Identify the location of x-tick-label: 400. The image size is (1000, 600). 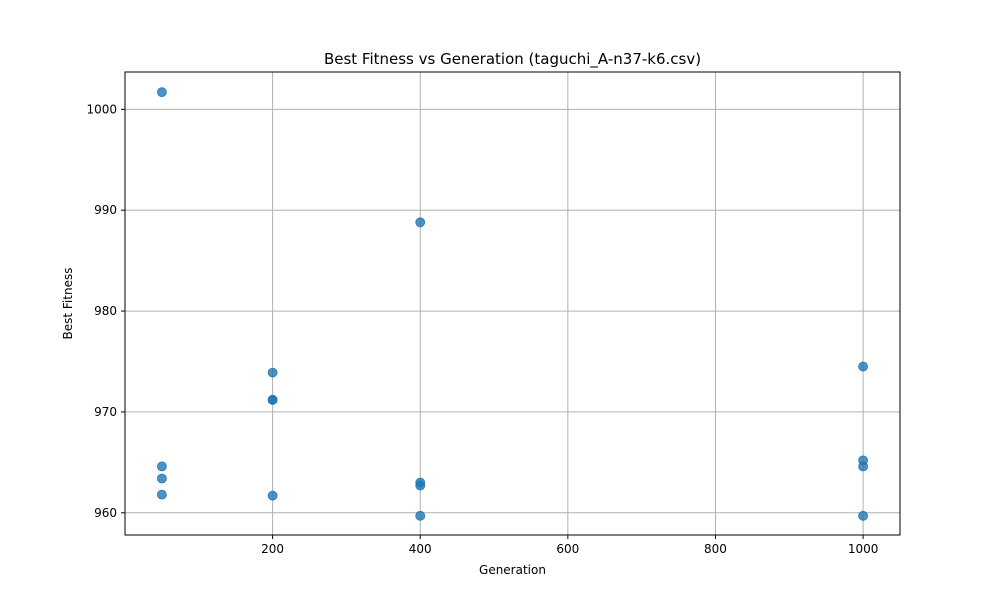
(420, 549).